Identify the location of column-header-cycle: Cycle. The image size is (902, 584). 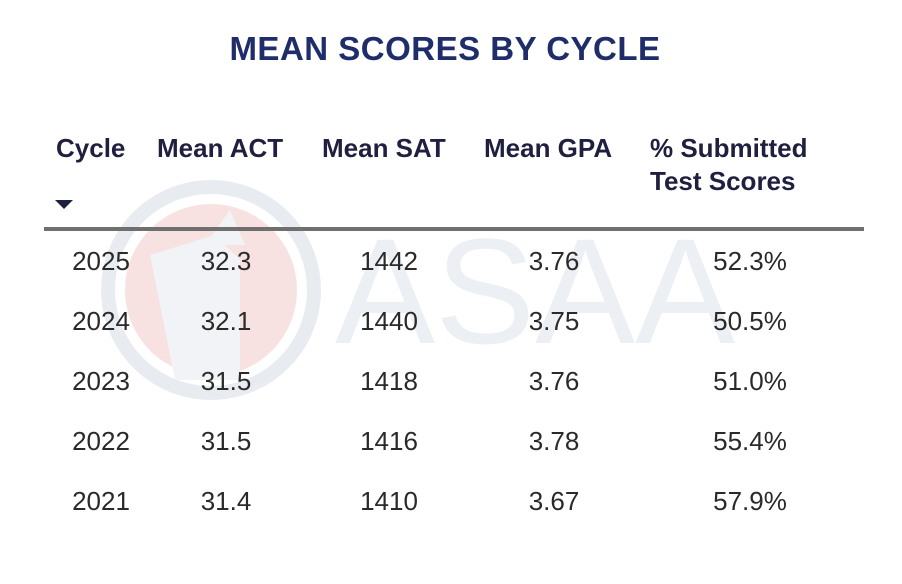
(91, 148).